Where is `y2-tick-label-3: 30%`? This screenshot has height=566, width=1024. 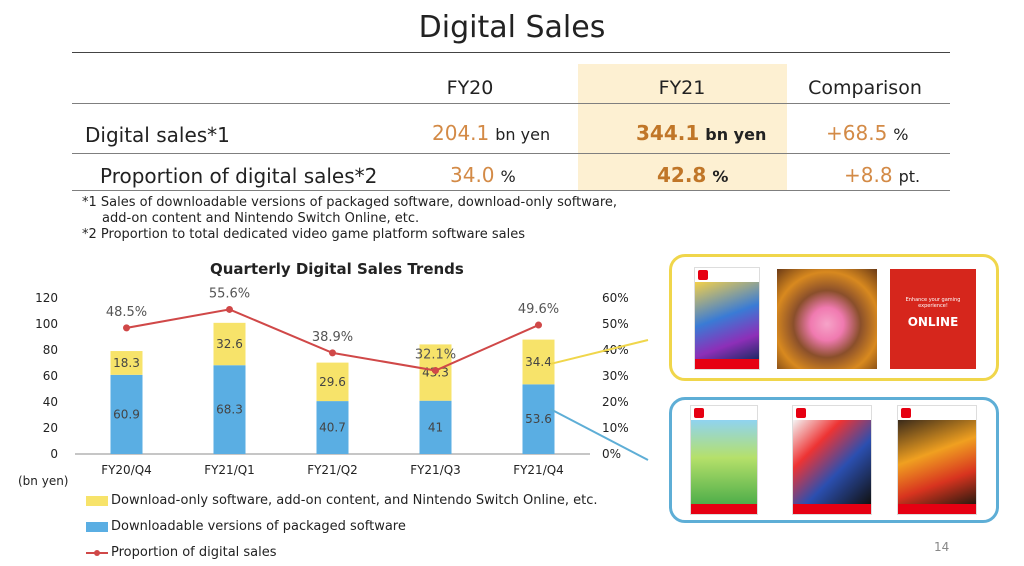 y2-tick-label-3: 30% is located at coordinates (615, 376).